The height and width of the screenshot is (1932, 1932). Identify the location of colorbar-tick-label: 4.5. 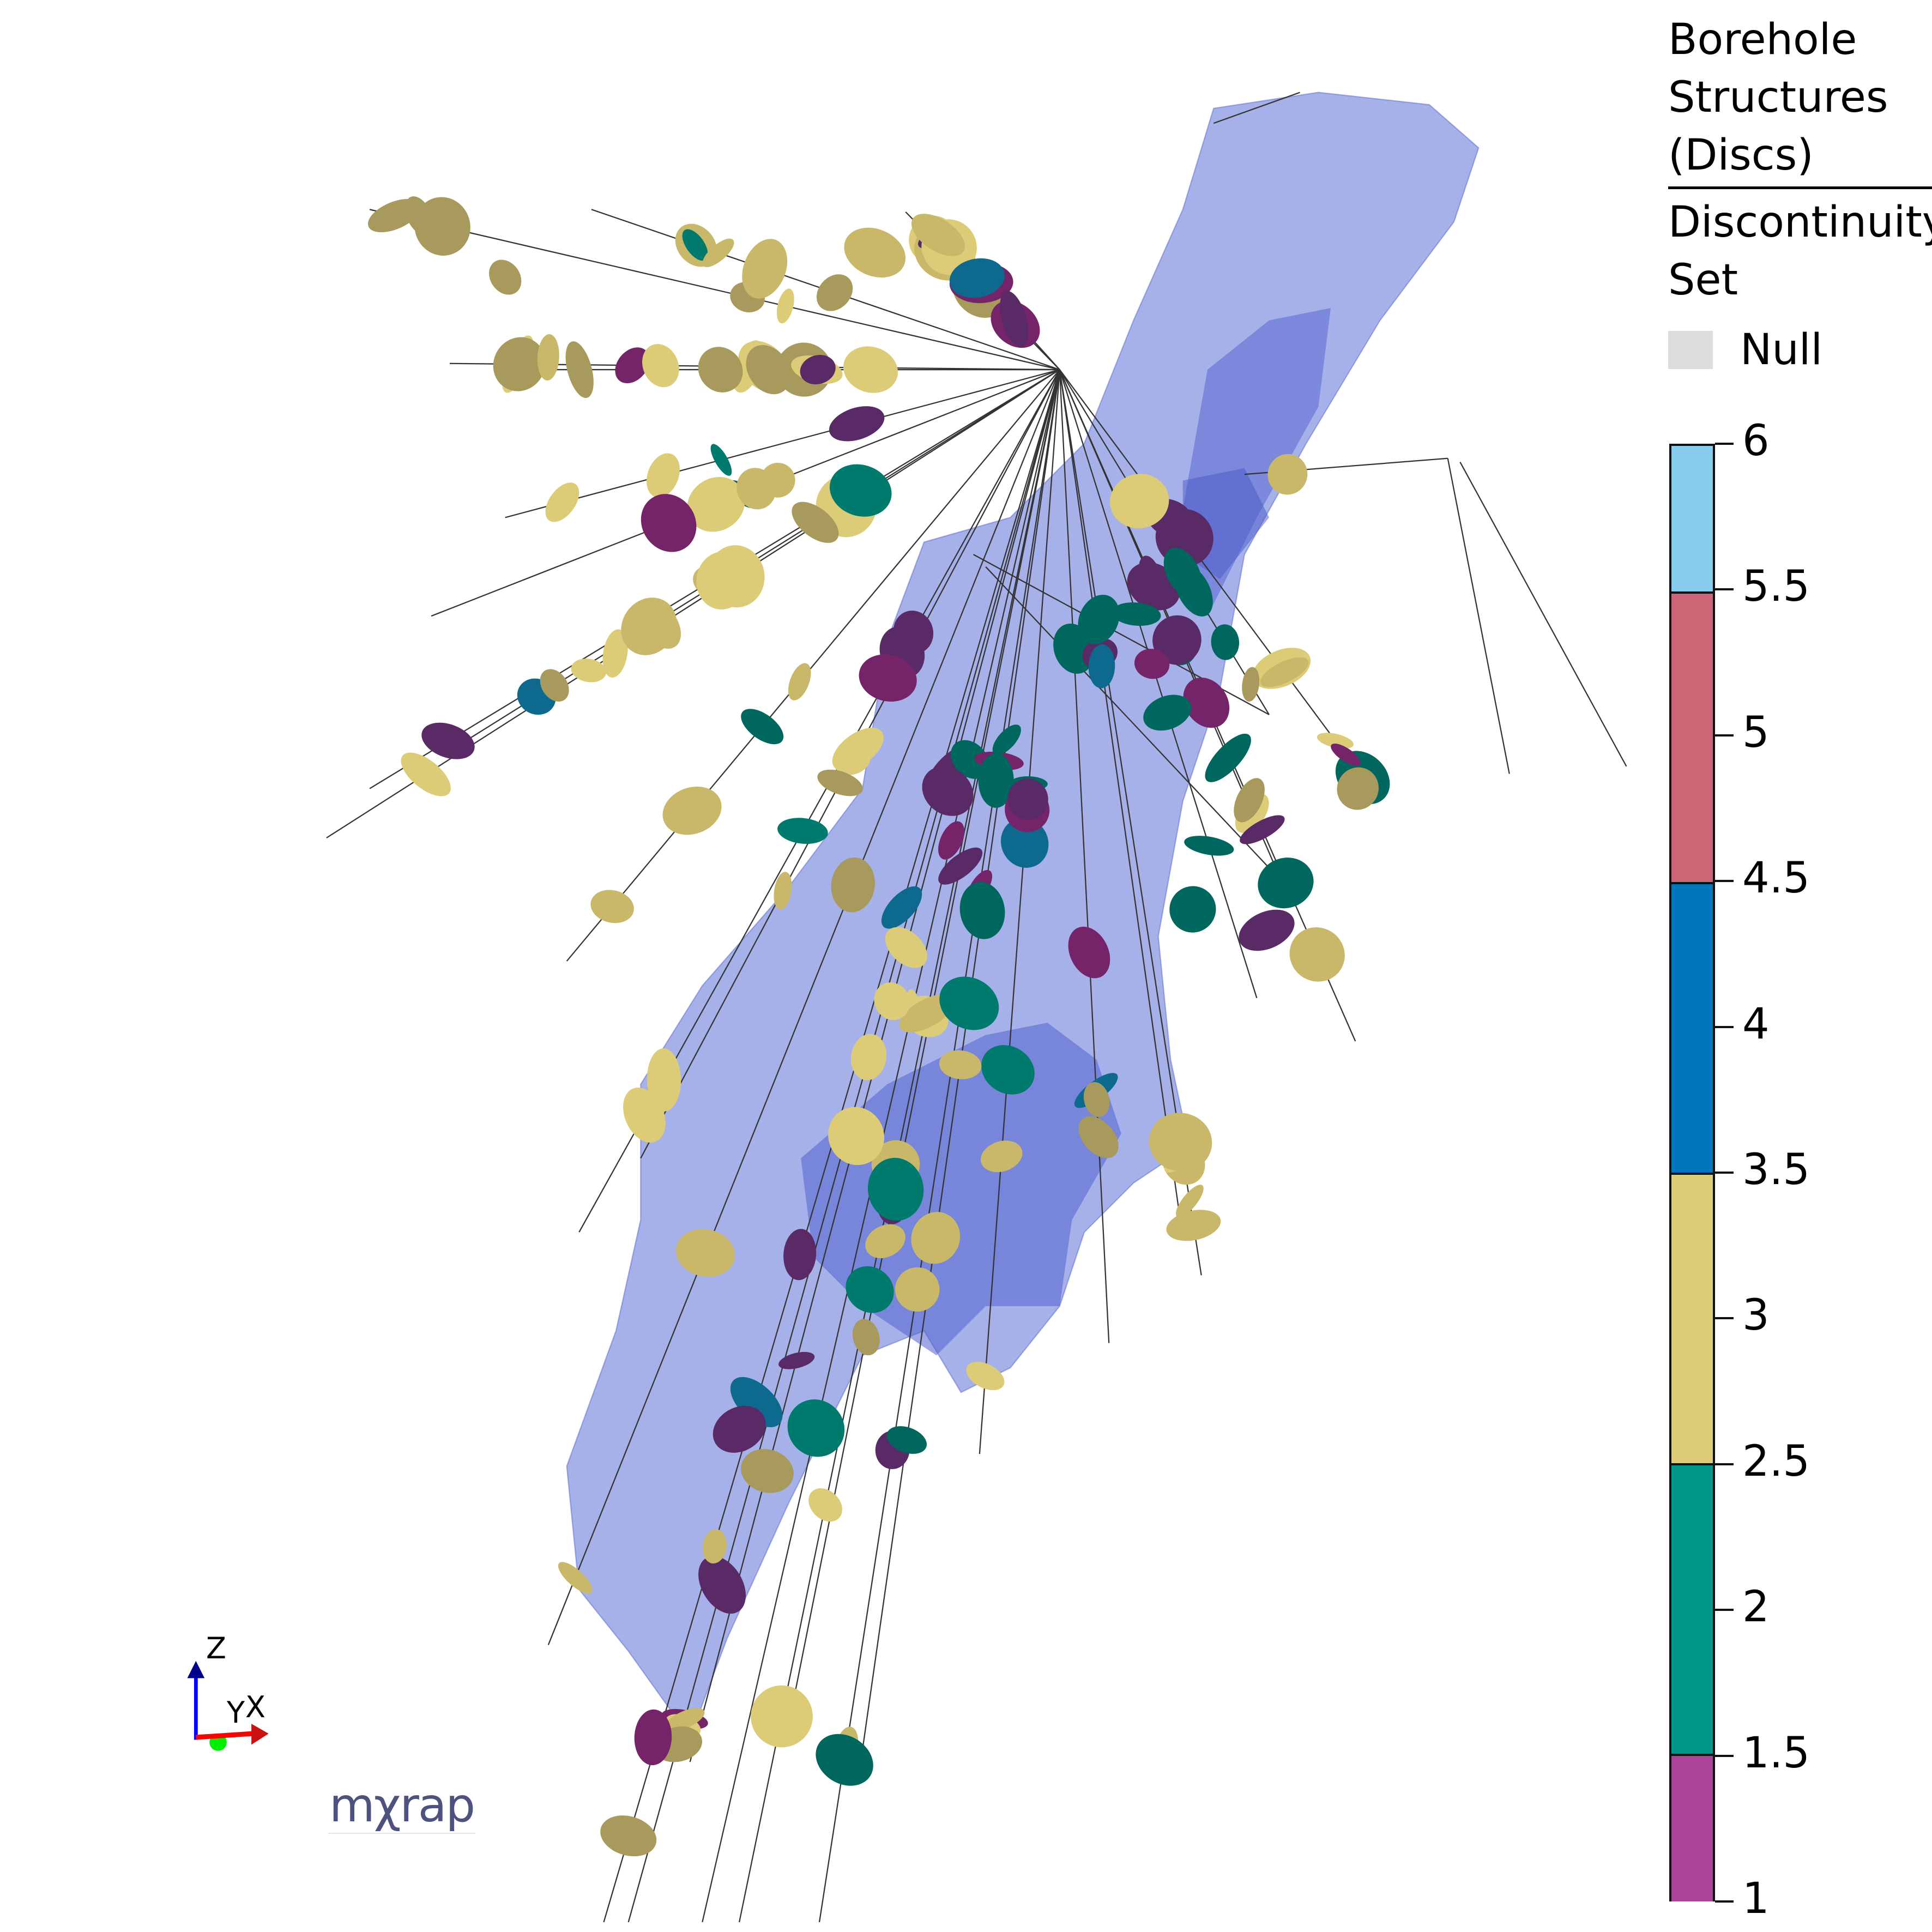
(1776, 878).